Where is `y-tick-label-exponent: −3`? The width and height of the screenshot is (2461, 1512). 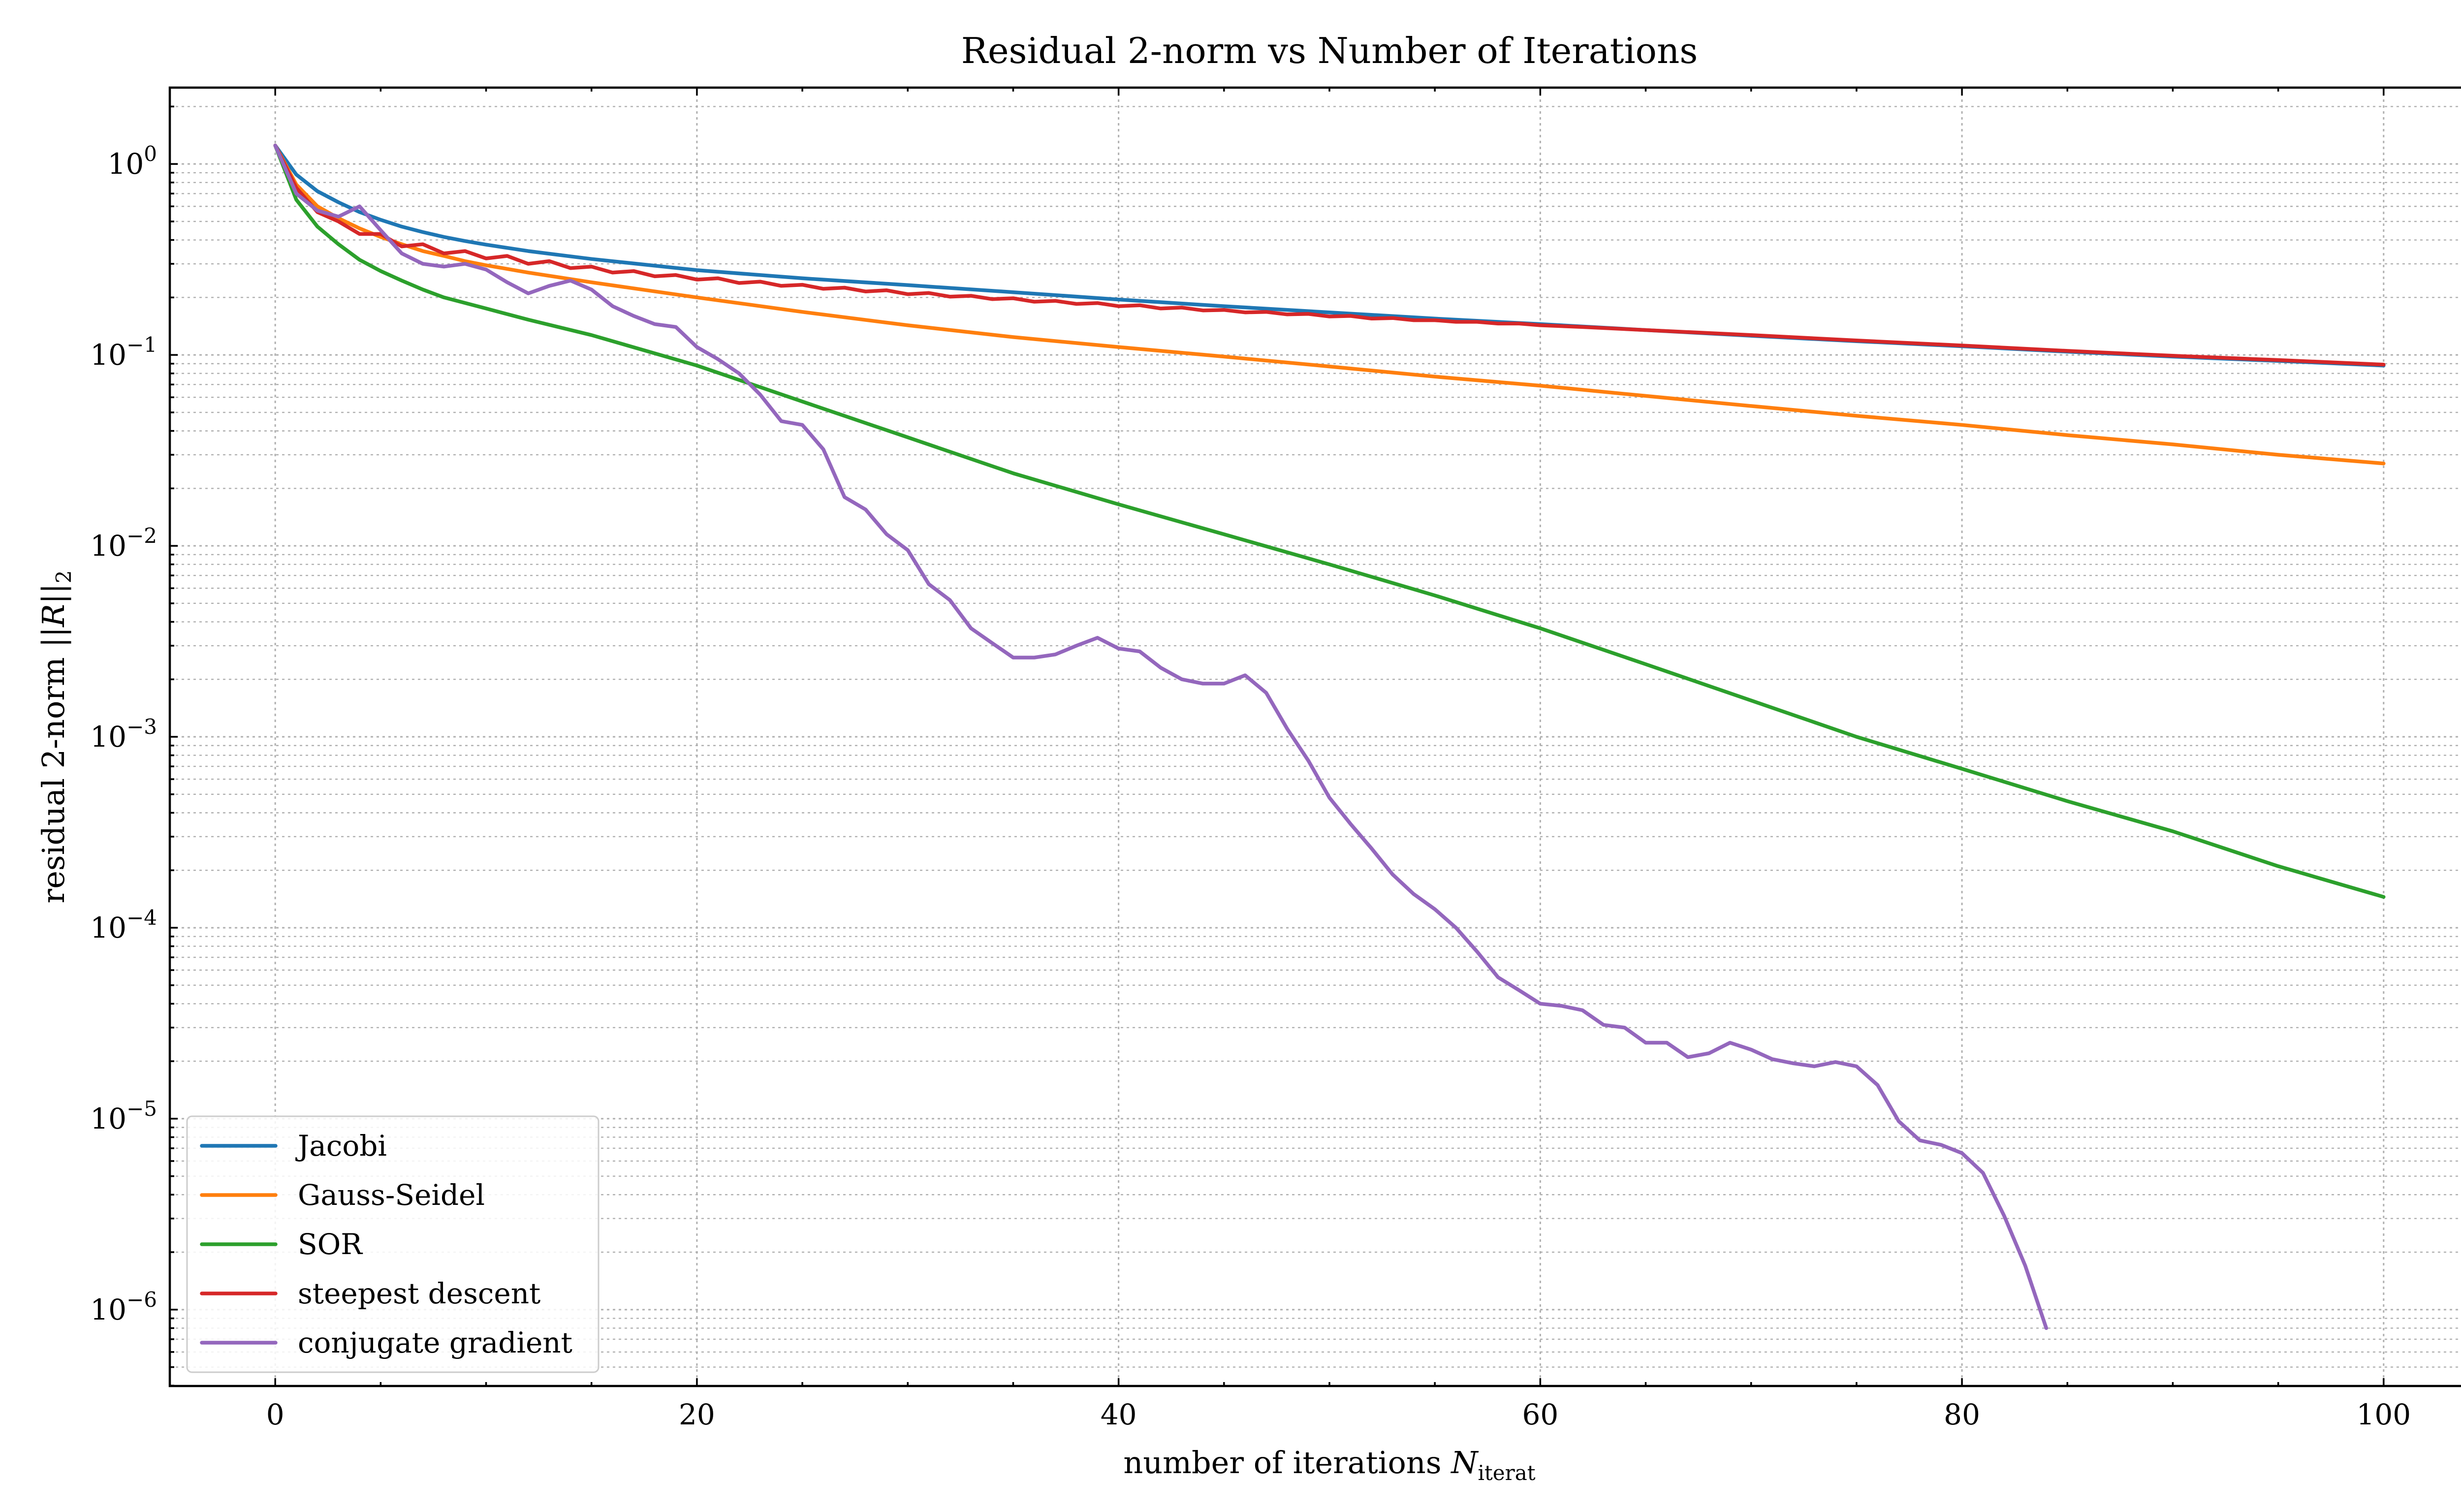 y-tick-label-exponent: −3 is located at coordinates (141, 727).